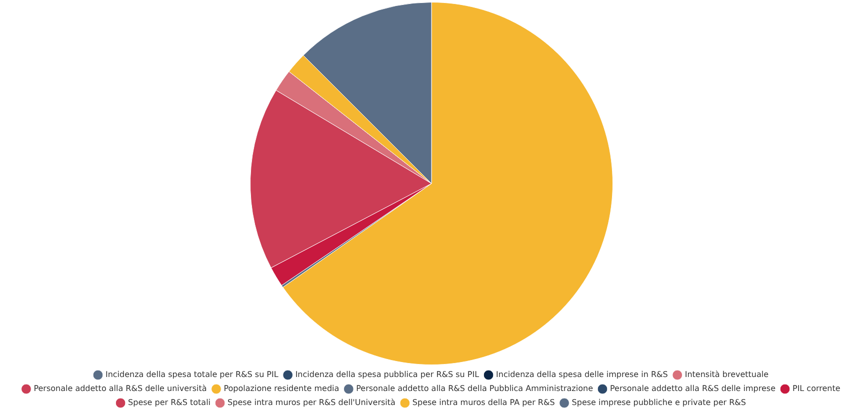 Image resolution: width=863 pixels, height=417 pixels. What do you see at coordinates (120, 389) in the screenshot?
I see `legend-label: Personale addetto alla R&S delle università` at bounding box center [120, 389].